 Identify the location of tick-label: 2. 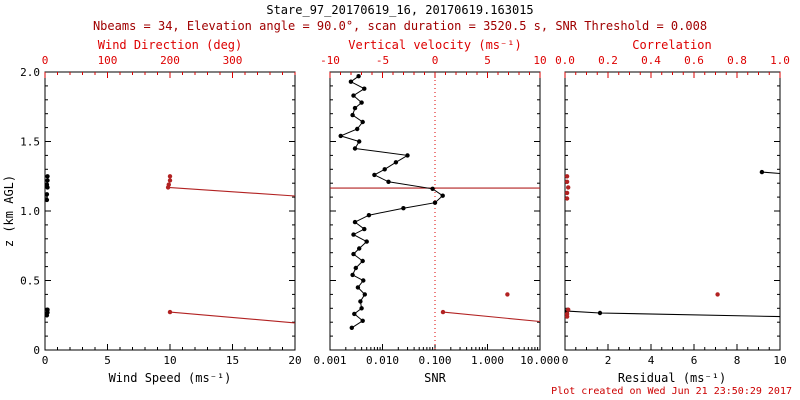
(608, 360).